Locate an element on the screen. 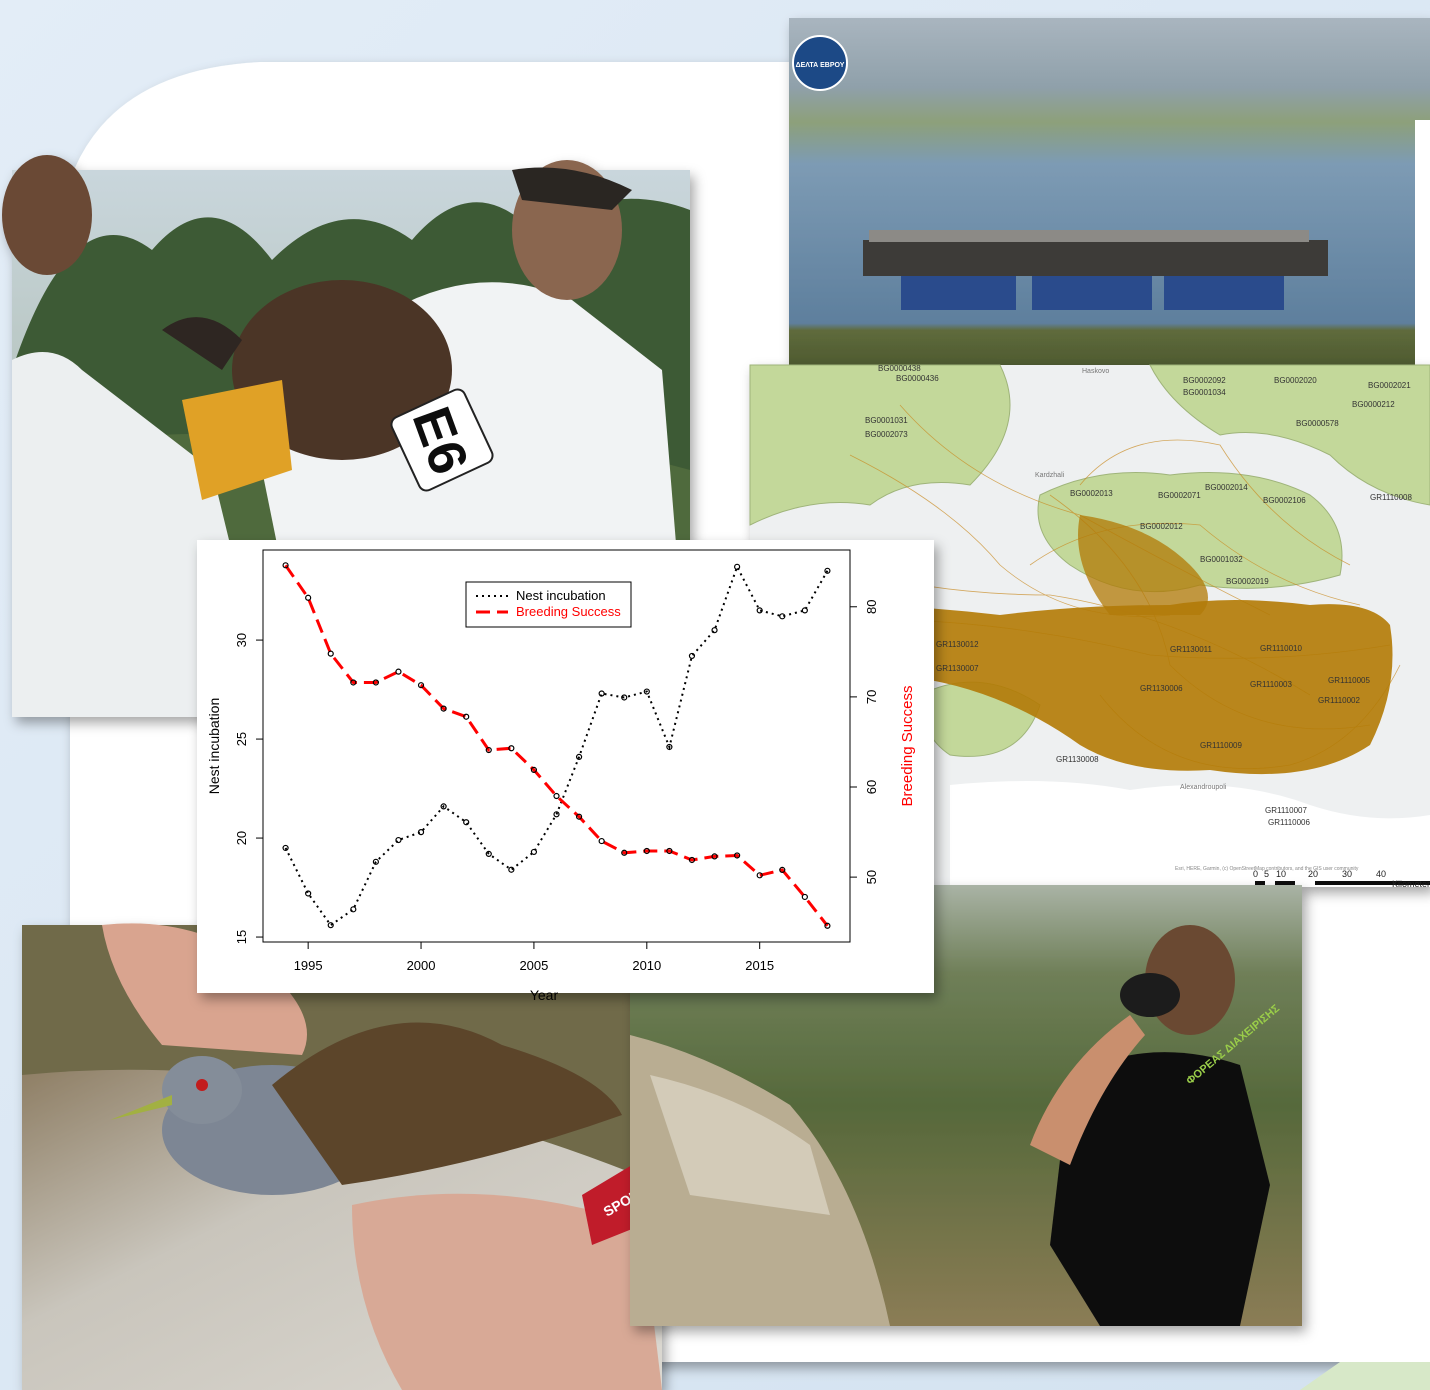  map-label: BG0002021 is located at coordinates (1389, 385).